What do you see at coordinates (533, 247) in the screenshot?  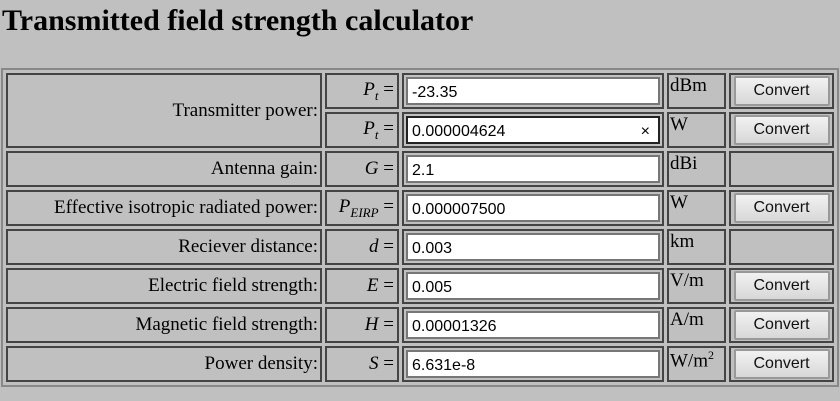 I see `receiver-distance-input: 0.003` at bounding box center [533, 247].